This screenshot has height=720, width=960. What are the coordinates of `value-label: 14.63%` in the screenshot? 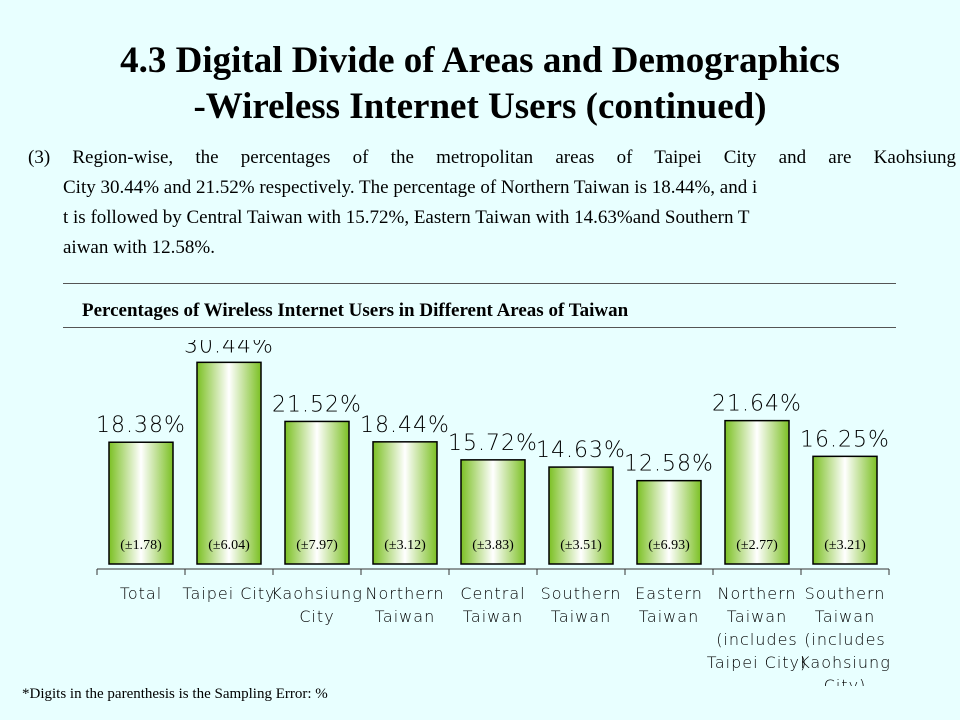 It's located at (581, 450).